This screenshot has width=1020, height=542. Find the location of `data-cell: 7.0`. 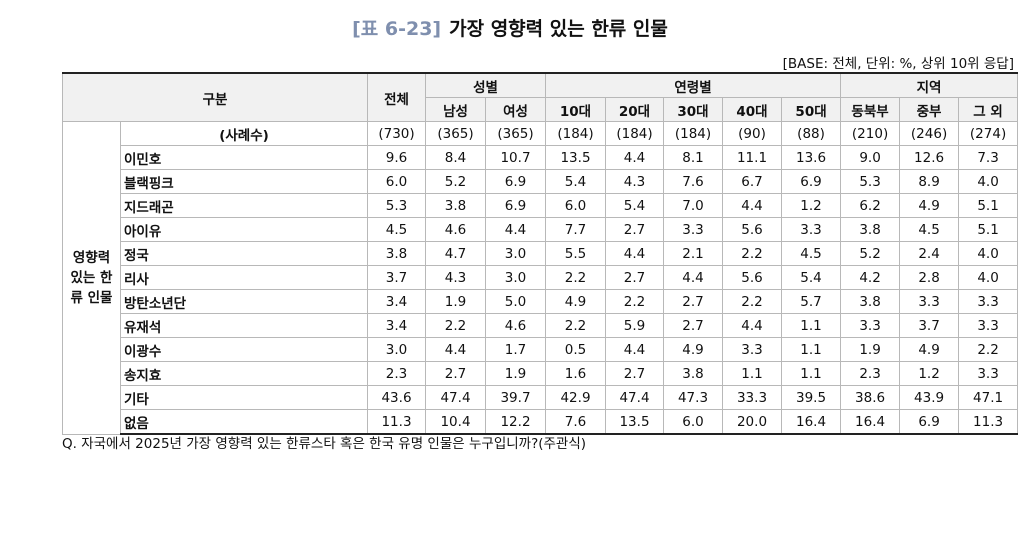

data-cell: 7.0 is located at coordinates (693, 205).